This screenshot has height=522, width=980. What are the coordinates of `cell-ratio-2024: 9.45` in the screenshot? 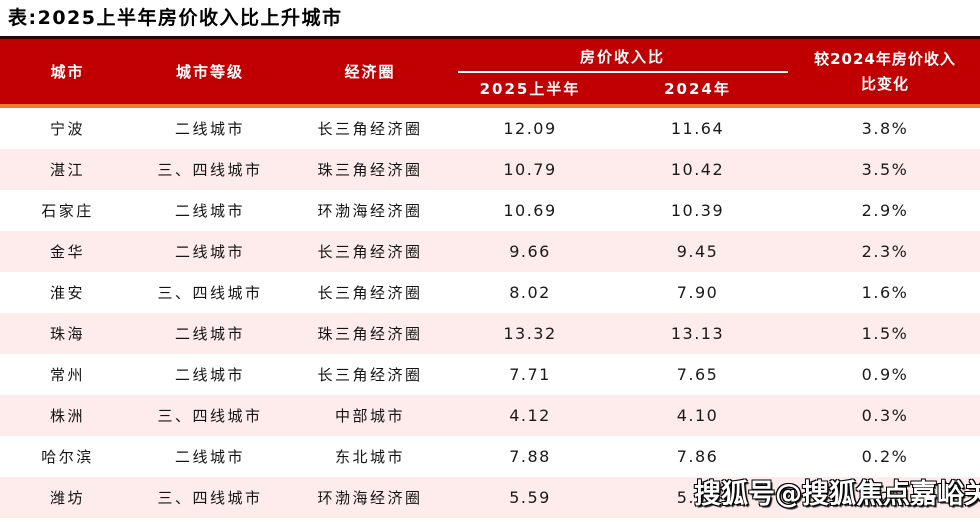 It's located at (697, 251).